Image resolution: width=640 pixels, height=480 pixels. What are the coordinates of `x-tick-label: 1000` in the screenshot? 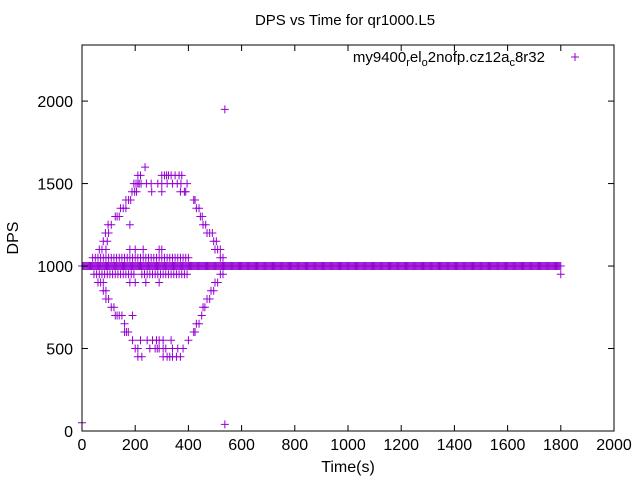 It's located at (348, 445).